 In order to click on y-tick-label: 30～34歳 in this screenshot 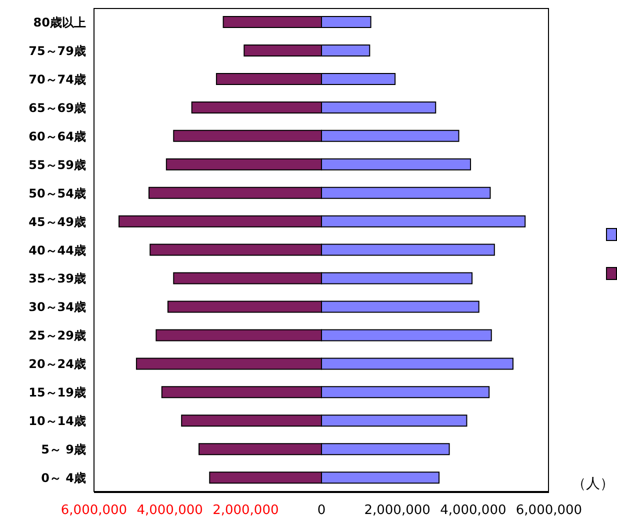, I will do `click(57, 307)`.